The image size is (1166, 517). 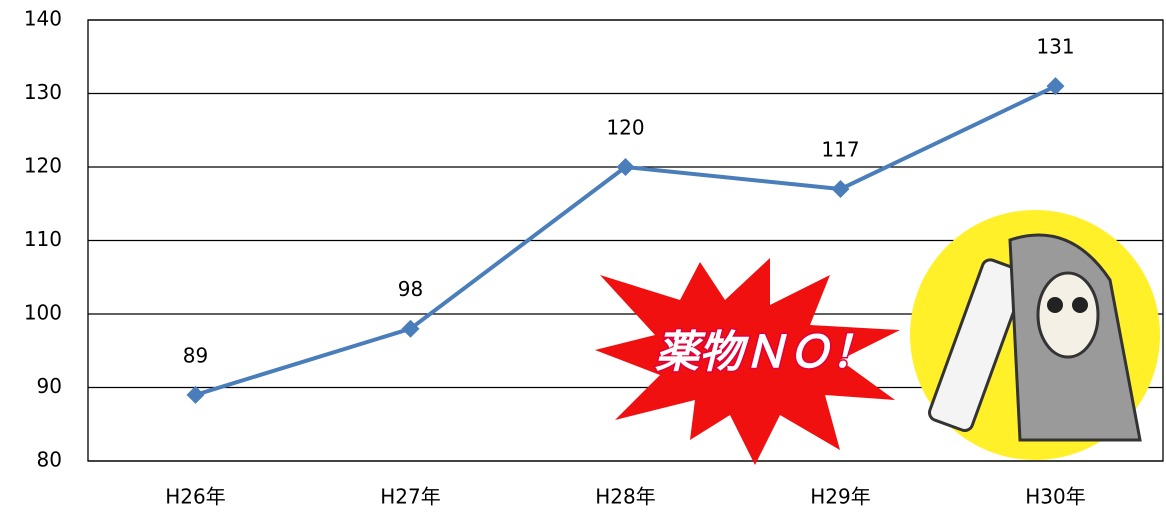 I want to click on y-tick-label: 100, so click(x=43, y=313).